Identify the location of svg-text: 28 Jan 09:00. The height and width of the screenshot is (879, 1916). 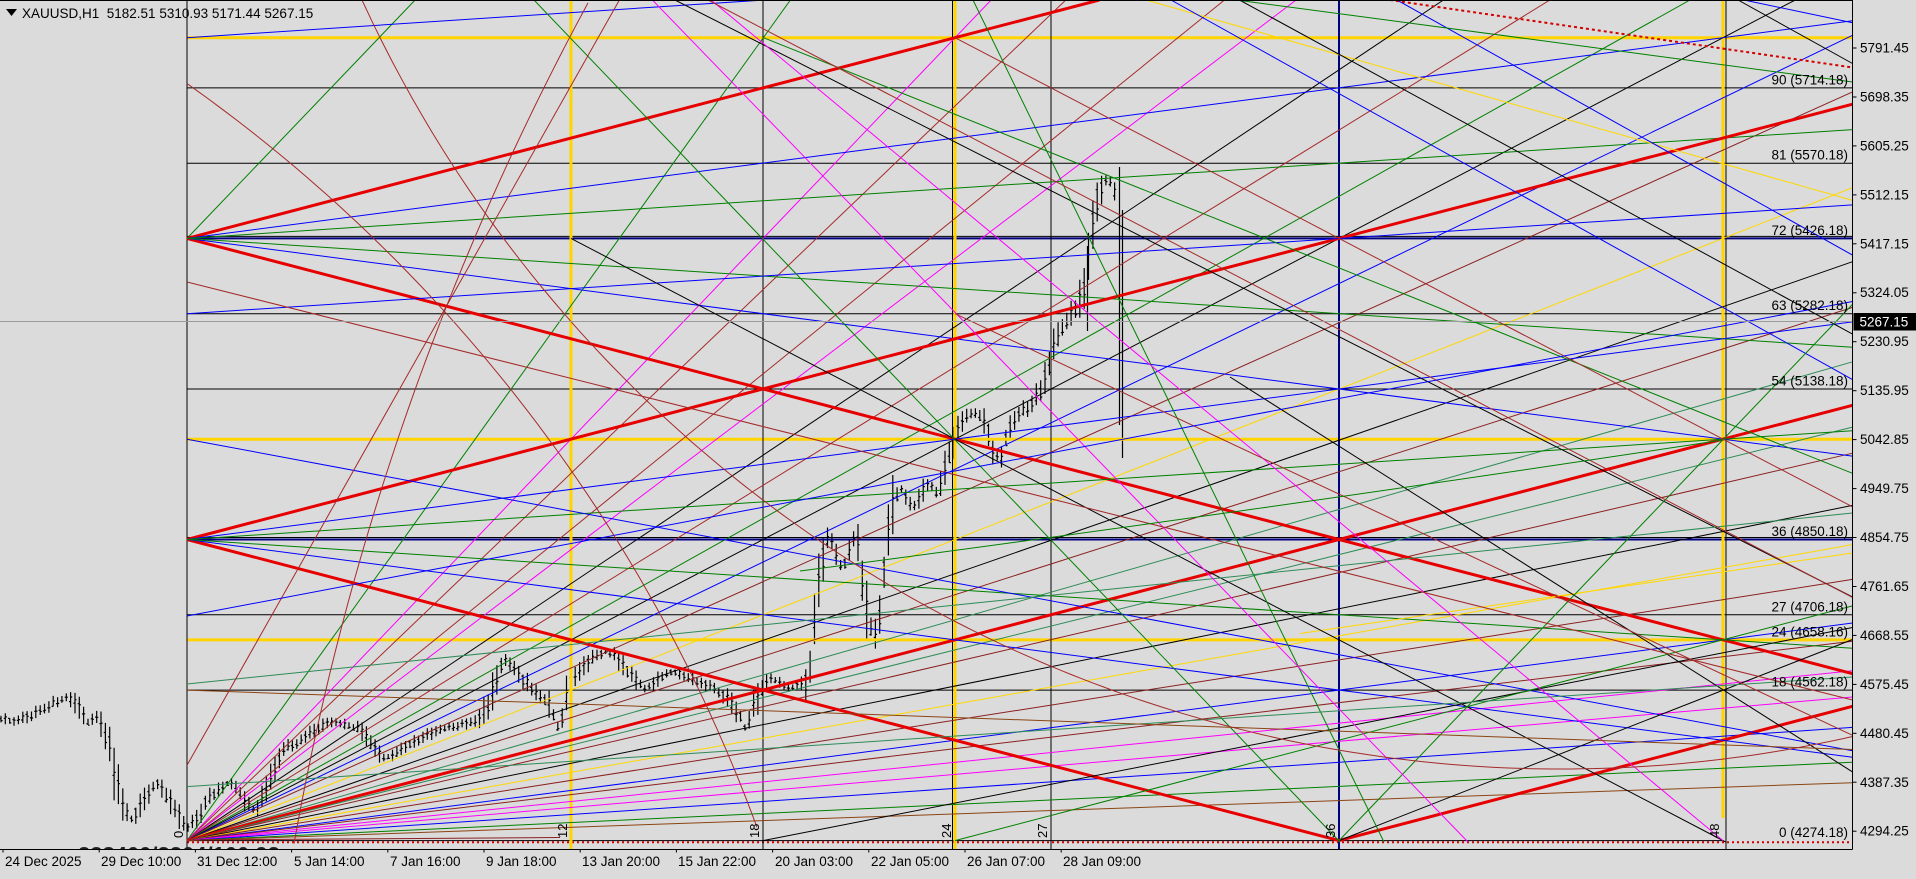
(1102, 861).